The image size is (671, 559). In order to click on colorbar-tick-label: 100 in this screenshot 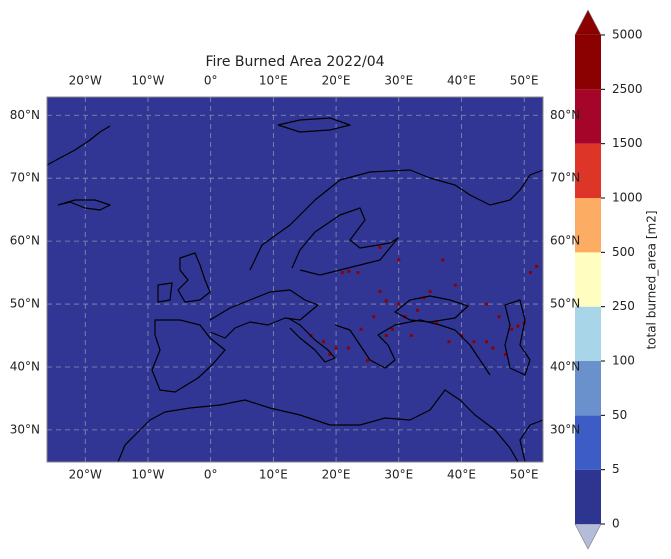, I will do `click(623, 361)`.